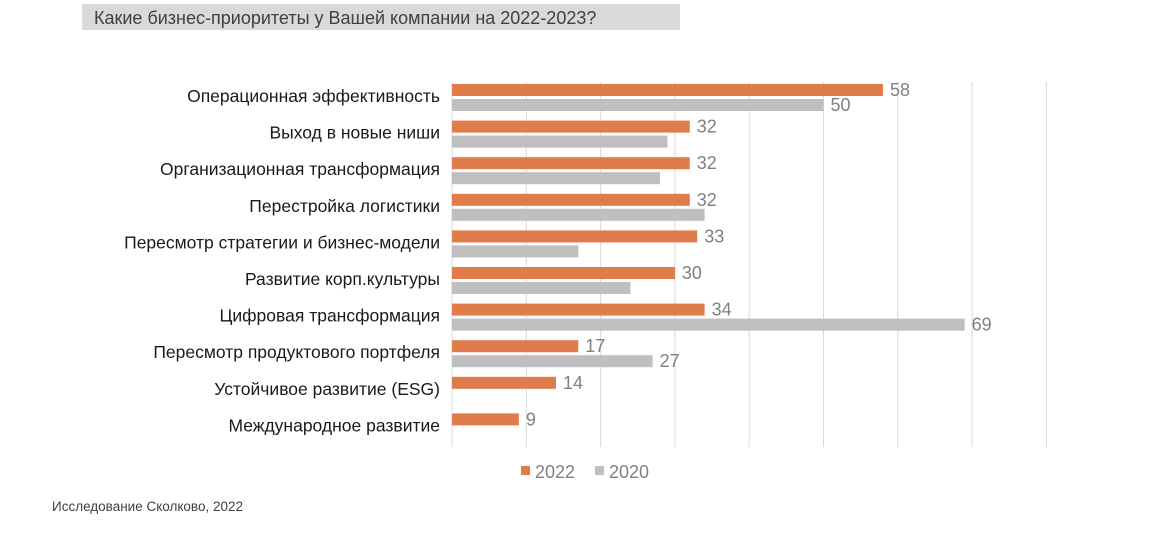 This screenshot has width=1172, height=539. Describe the element at coordinates (147, 506) in the screenshot. I see `source-note: Исследование Сколково, 2022` at that location.